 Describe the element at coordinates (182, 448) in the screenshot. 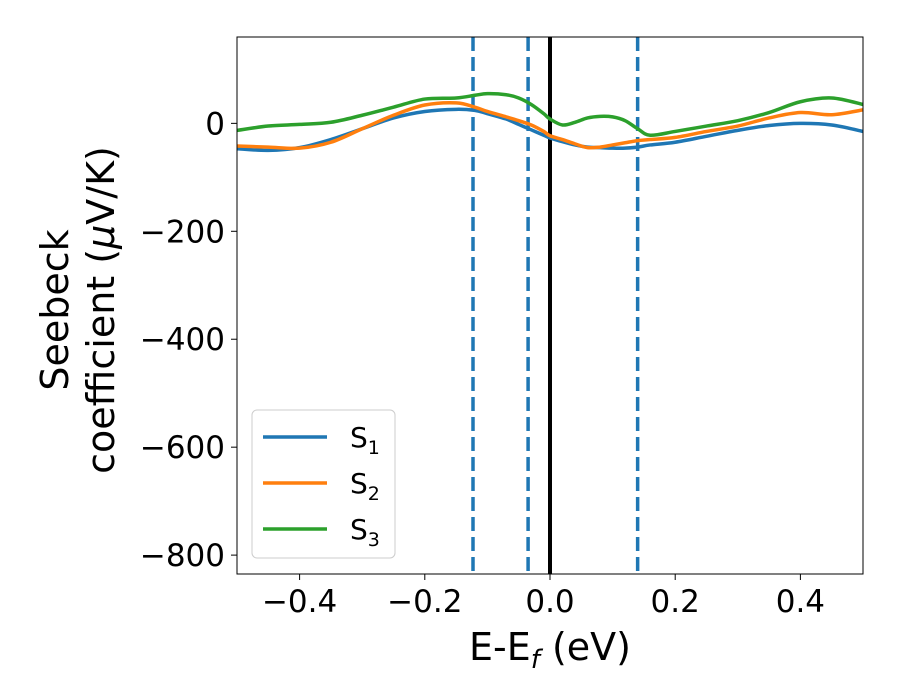

I see `y-tick-label: −600` at that location.